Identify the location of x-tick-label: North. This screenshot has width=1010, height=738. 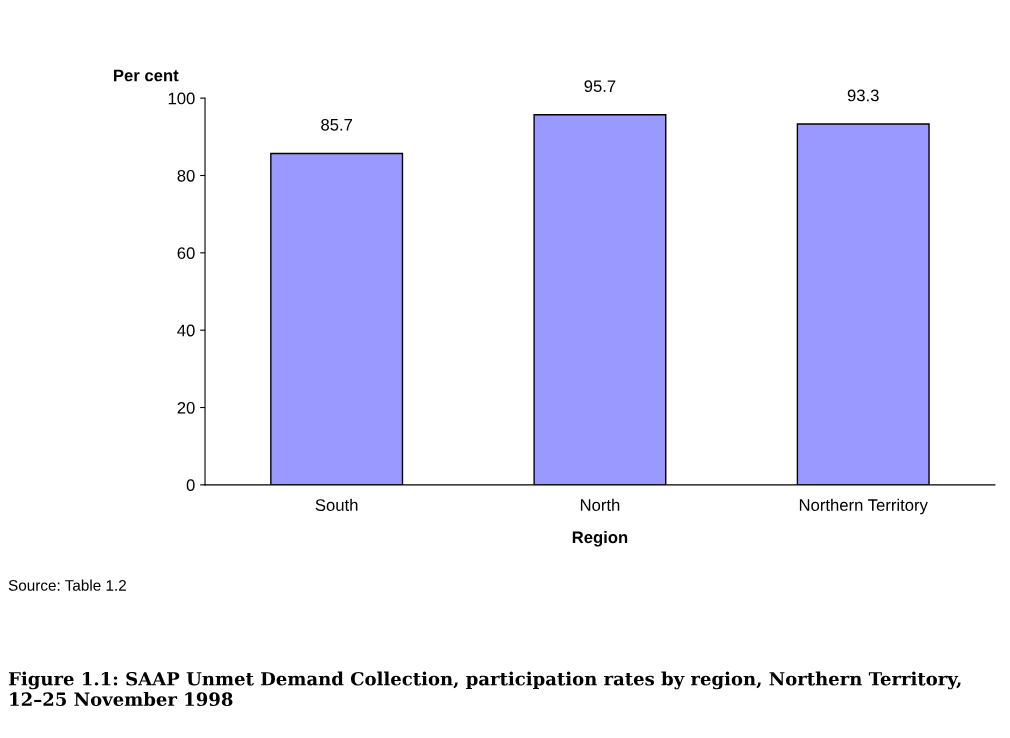
(600, 504).